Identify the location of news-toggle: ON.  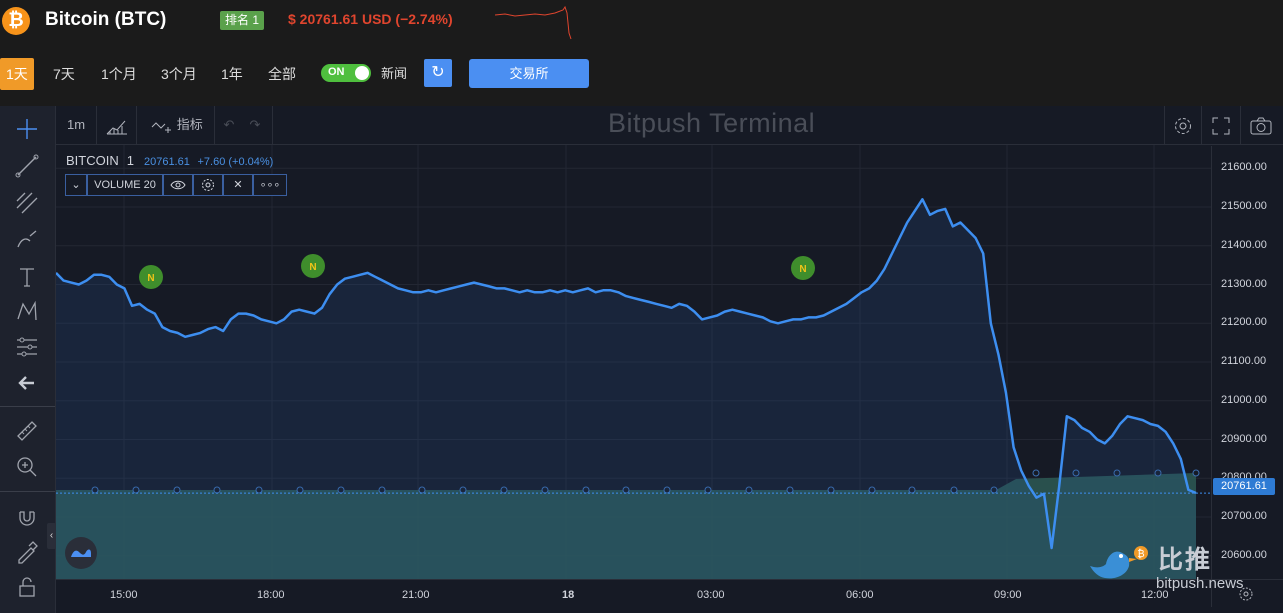
(346, 73).